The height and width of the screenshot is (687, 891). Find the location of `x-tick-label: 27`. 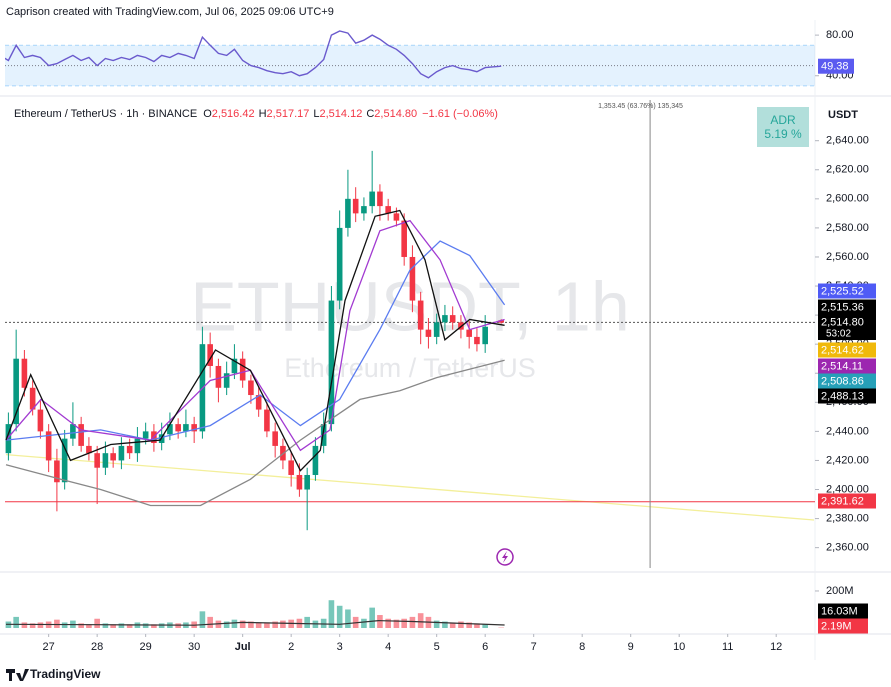

x-tick-label: 27 is located at coordinates (49, 647).